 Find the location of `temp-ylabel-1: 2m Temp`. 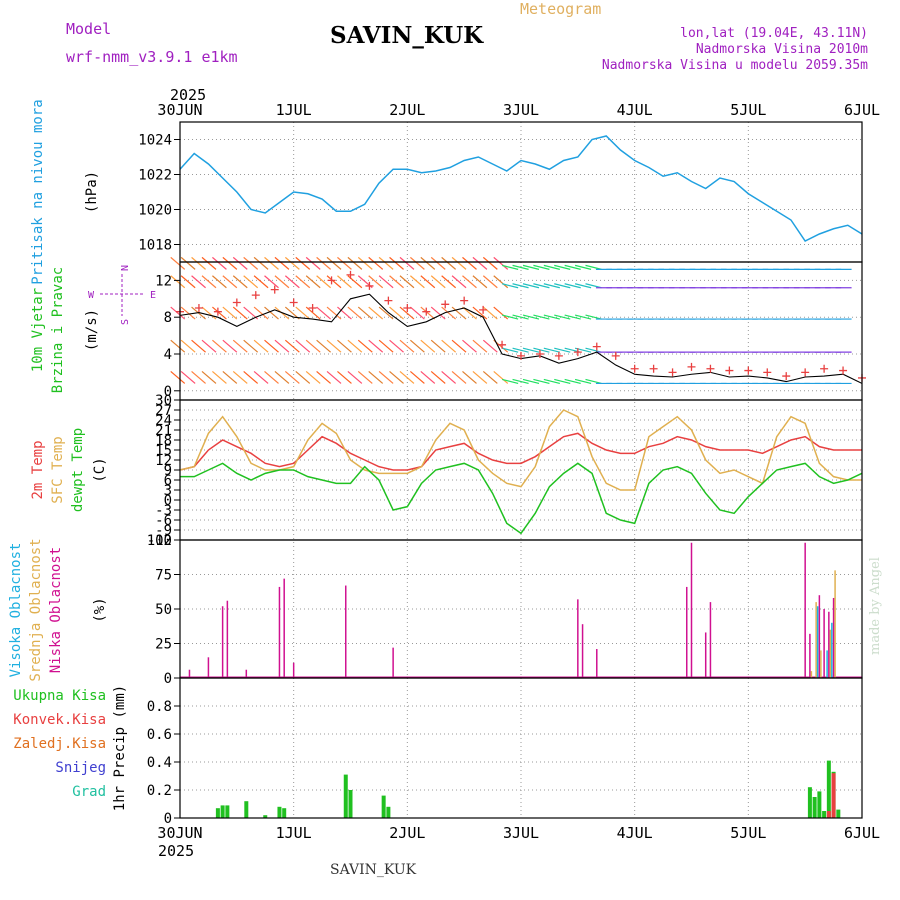

temp-ylabel-1: 2m Temp is located at coordinates (38, 469).